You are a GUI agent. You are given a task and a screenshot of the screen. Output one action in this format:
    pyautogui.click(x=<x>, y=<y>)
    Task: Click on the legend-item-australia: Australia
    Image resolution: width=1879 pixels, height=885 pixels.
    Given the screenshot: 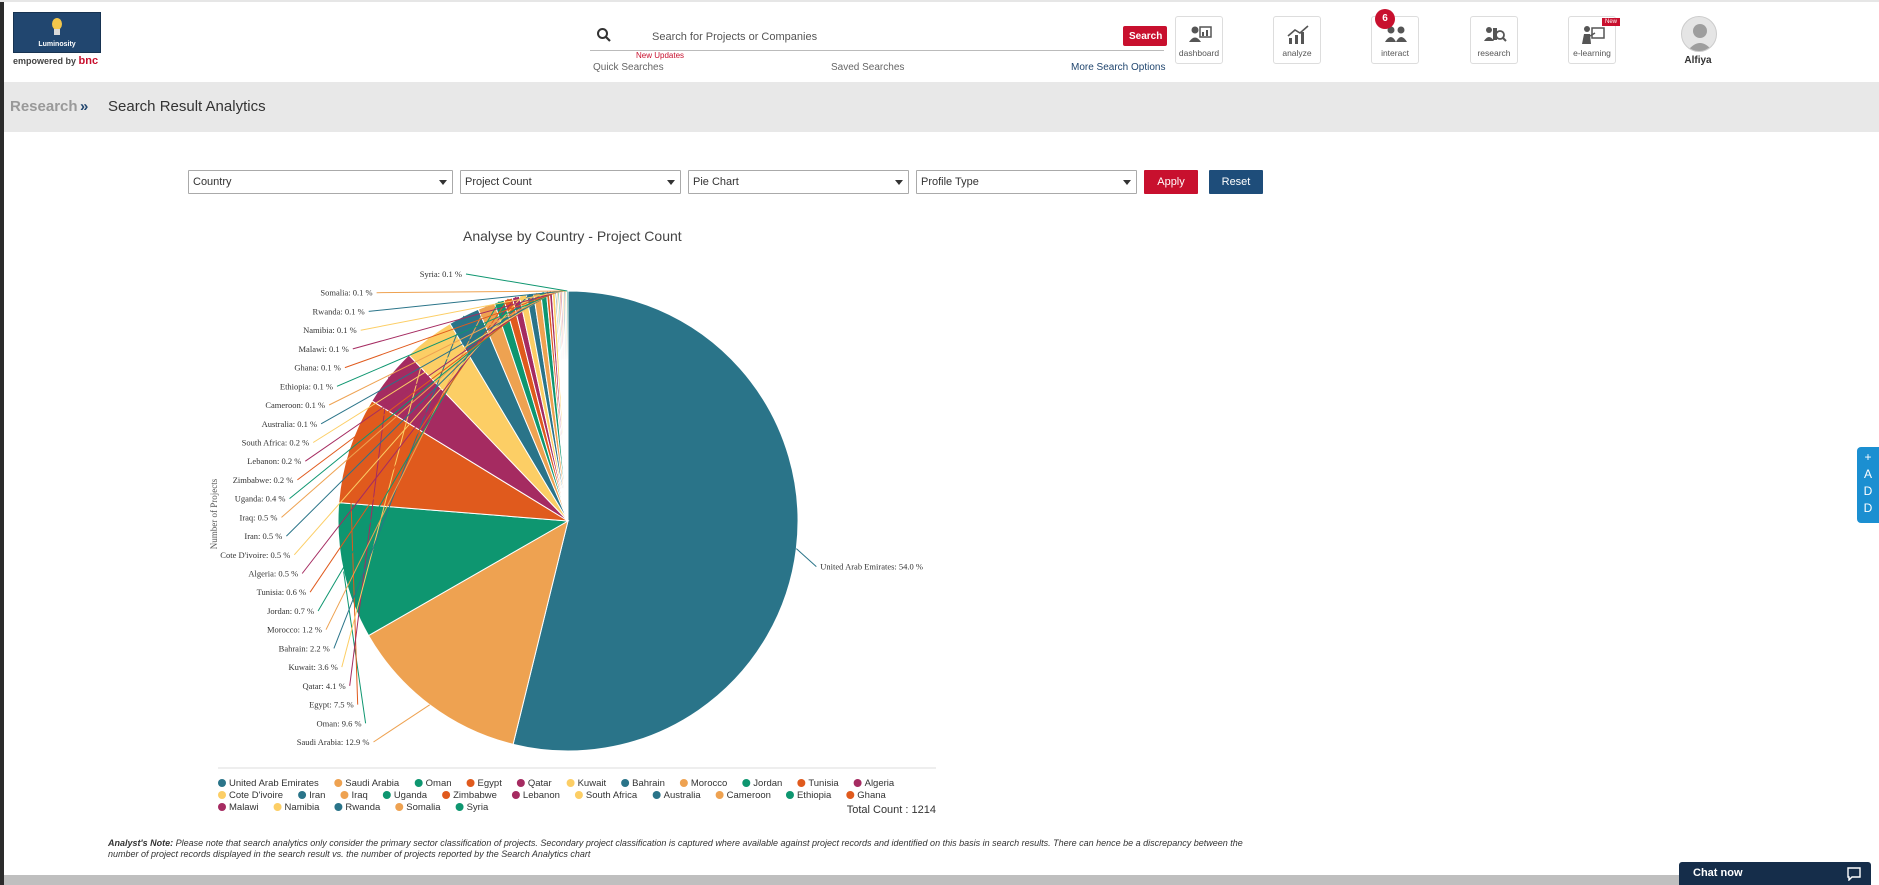 What is the action you would take?
    pyautogui.click(x=677, y=795)
    